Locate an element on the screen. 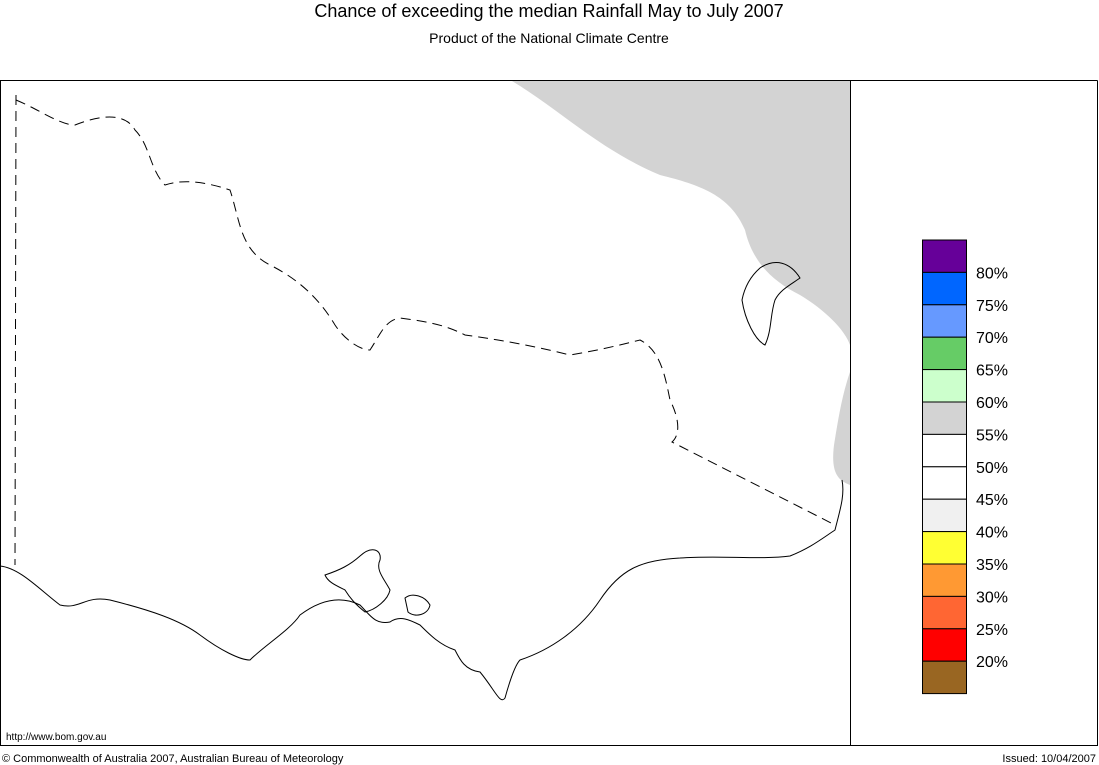 The height and width of the screenshot is (765, 1099). legend-label: 75% is located at coordinates (992, 306).